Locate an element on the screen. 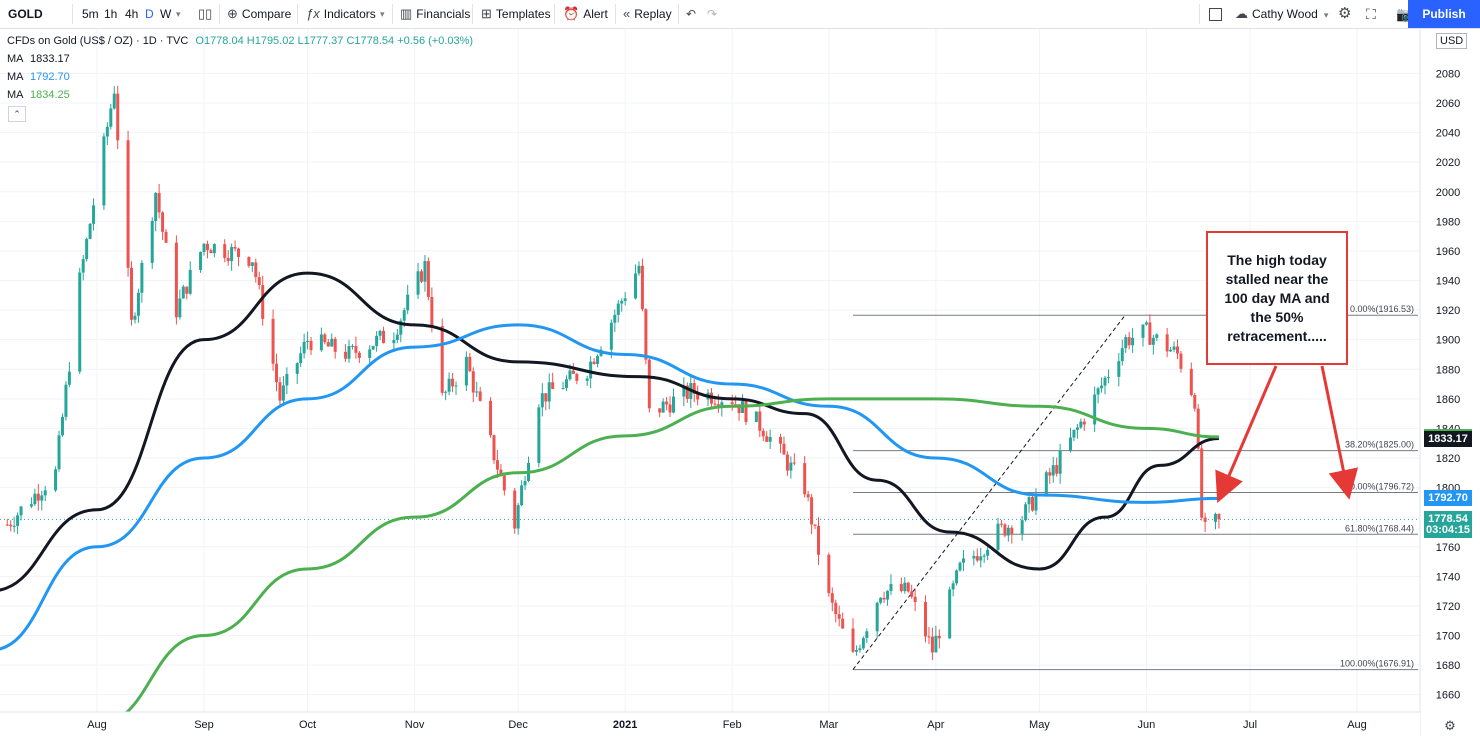 Image resolution: width=1480 pixels, height=736 pixels. time-tick-label: Dec is located at coordinates (518, 725).